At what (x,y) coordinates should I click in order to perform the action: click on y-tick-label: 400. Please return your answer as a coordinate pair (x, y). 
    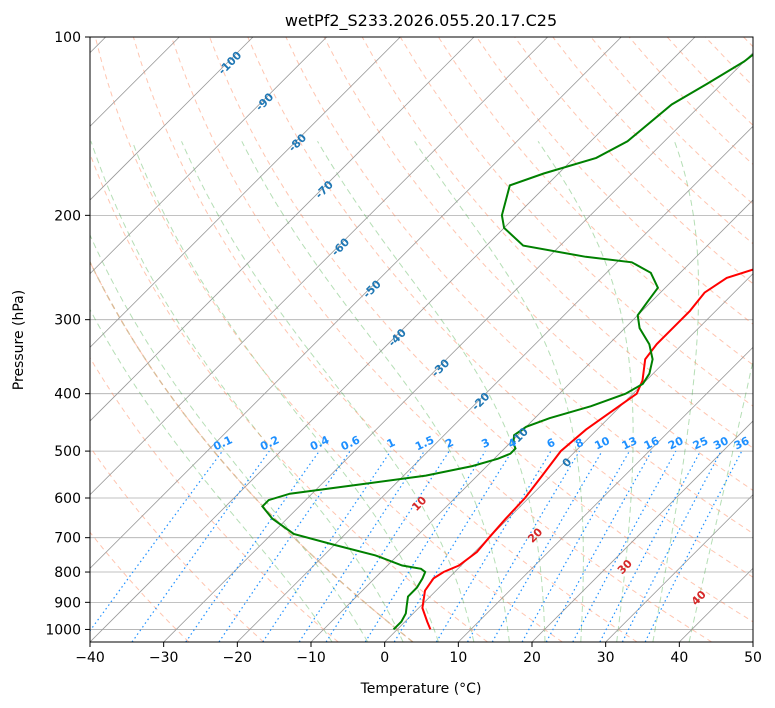
    Looking at the image, I should click on (67, 395).